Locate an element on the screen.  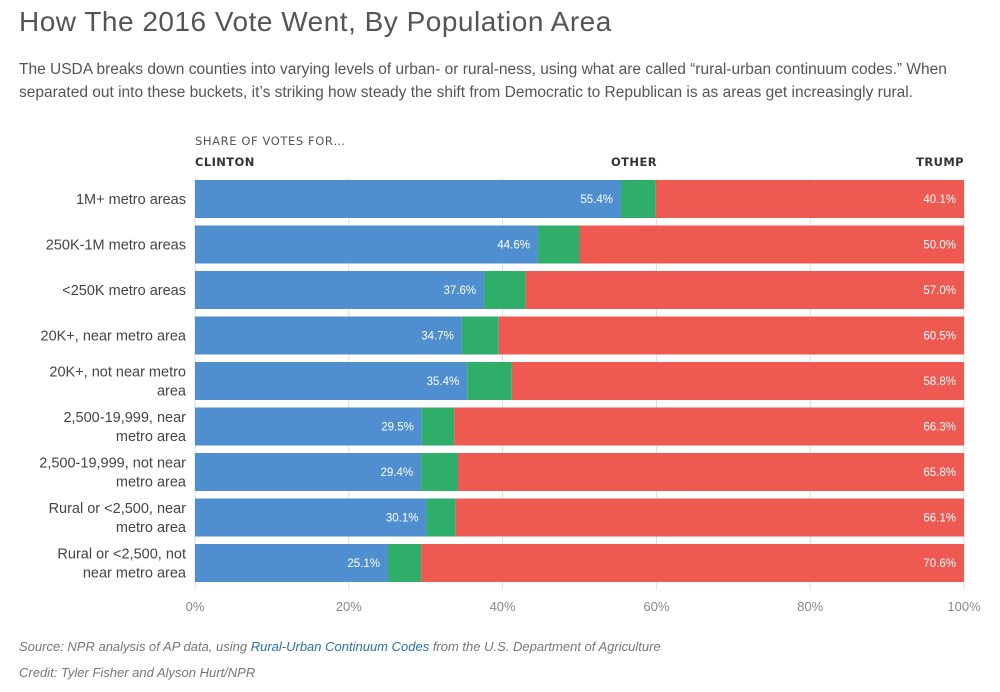
clinton-value-label: 30.1% is located at coordinates (402, 519).